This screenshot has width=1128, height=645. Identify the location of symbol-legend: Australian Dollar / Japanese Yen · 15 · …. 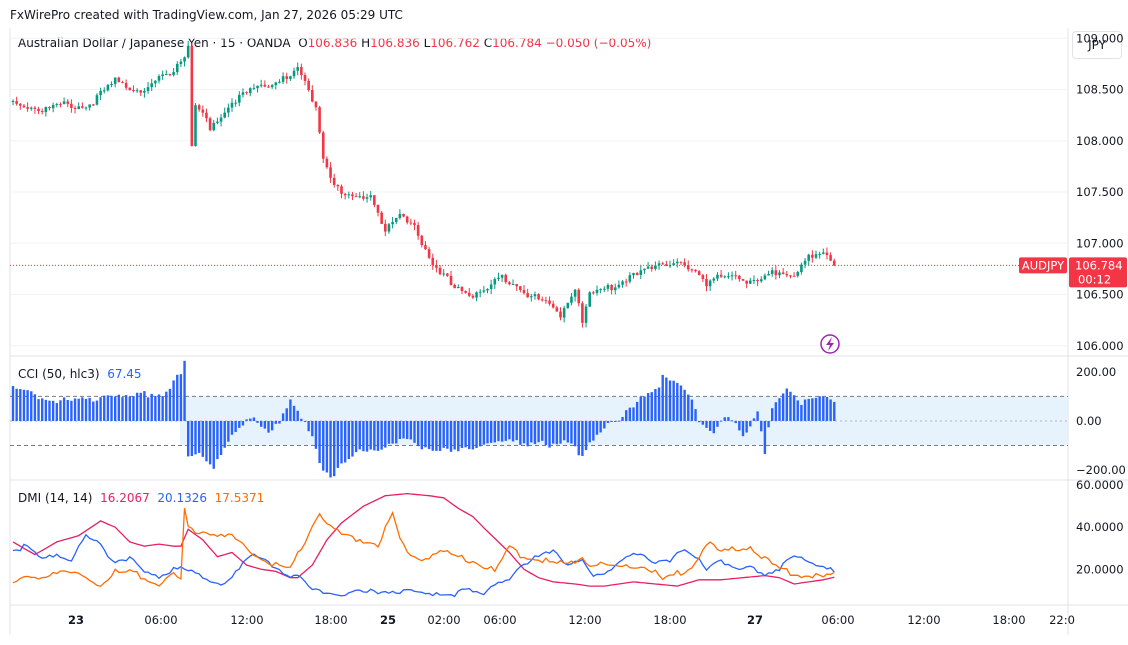
(334, 43).